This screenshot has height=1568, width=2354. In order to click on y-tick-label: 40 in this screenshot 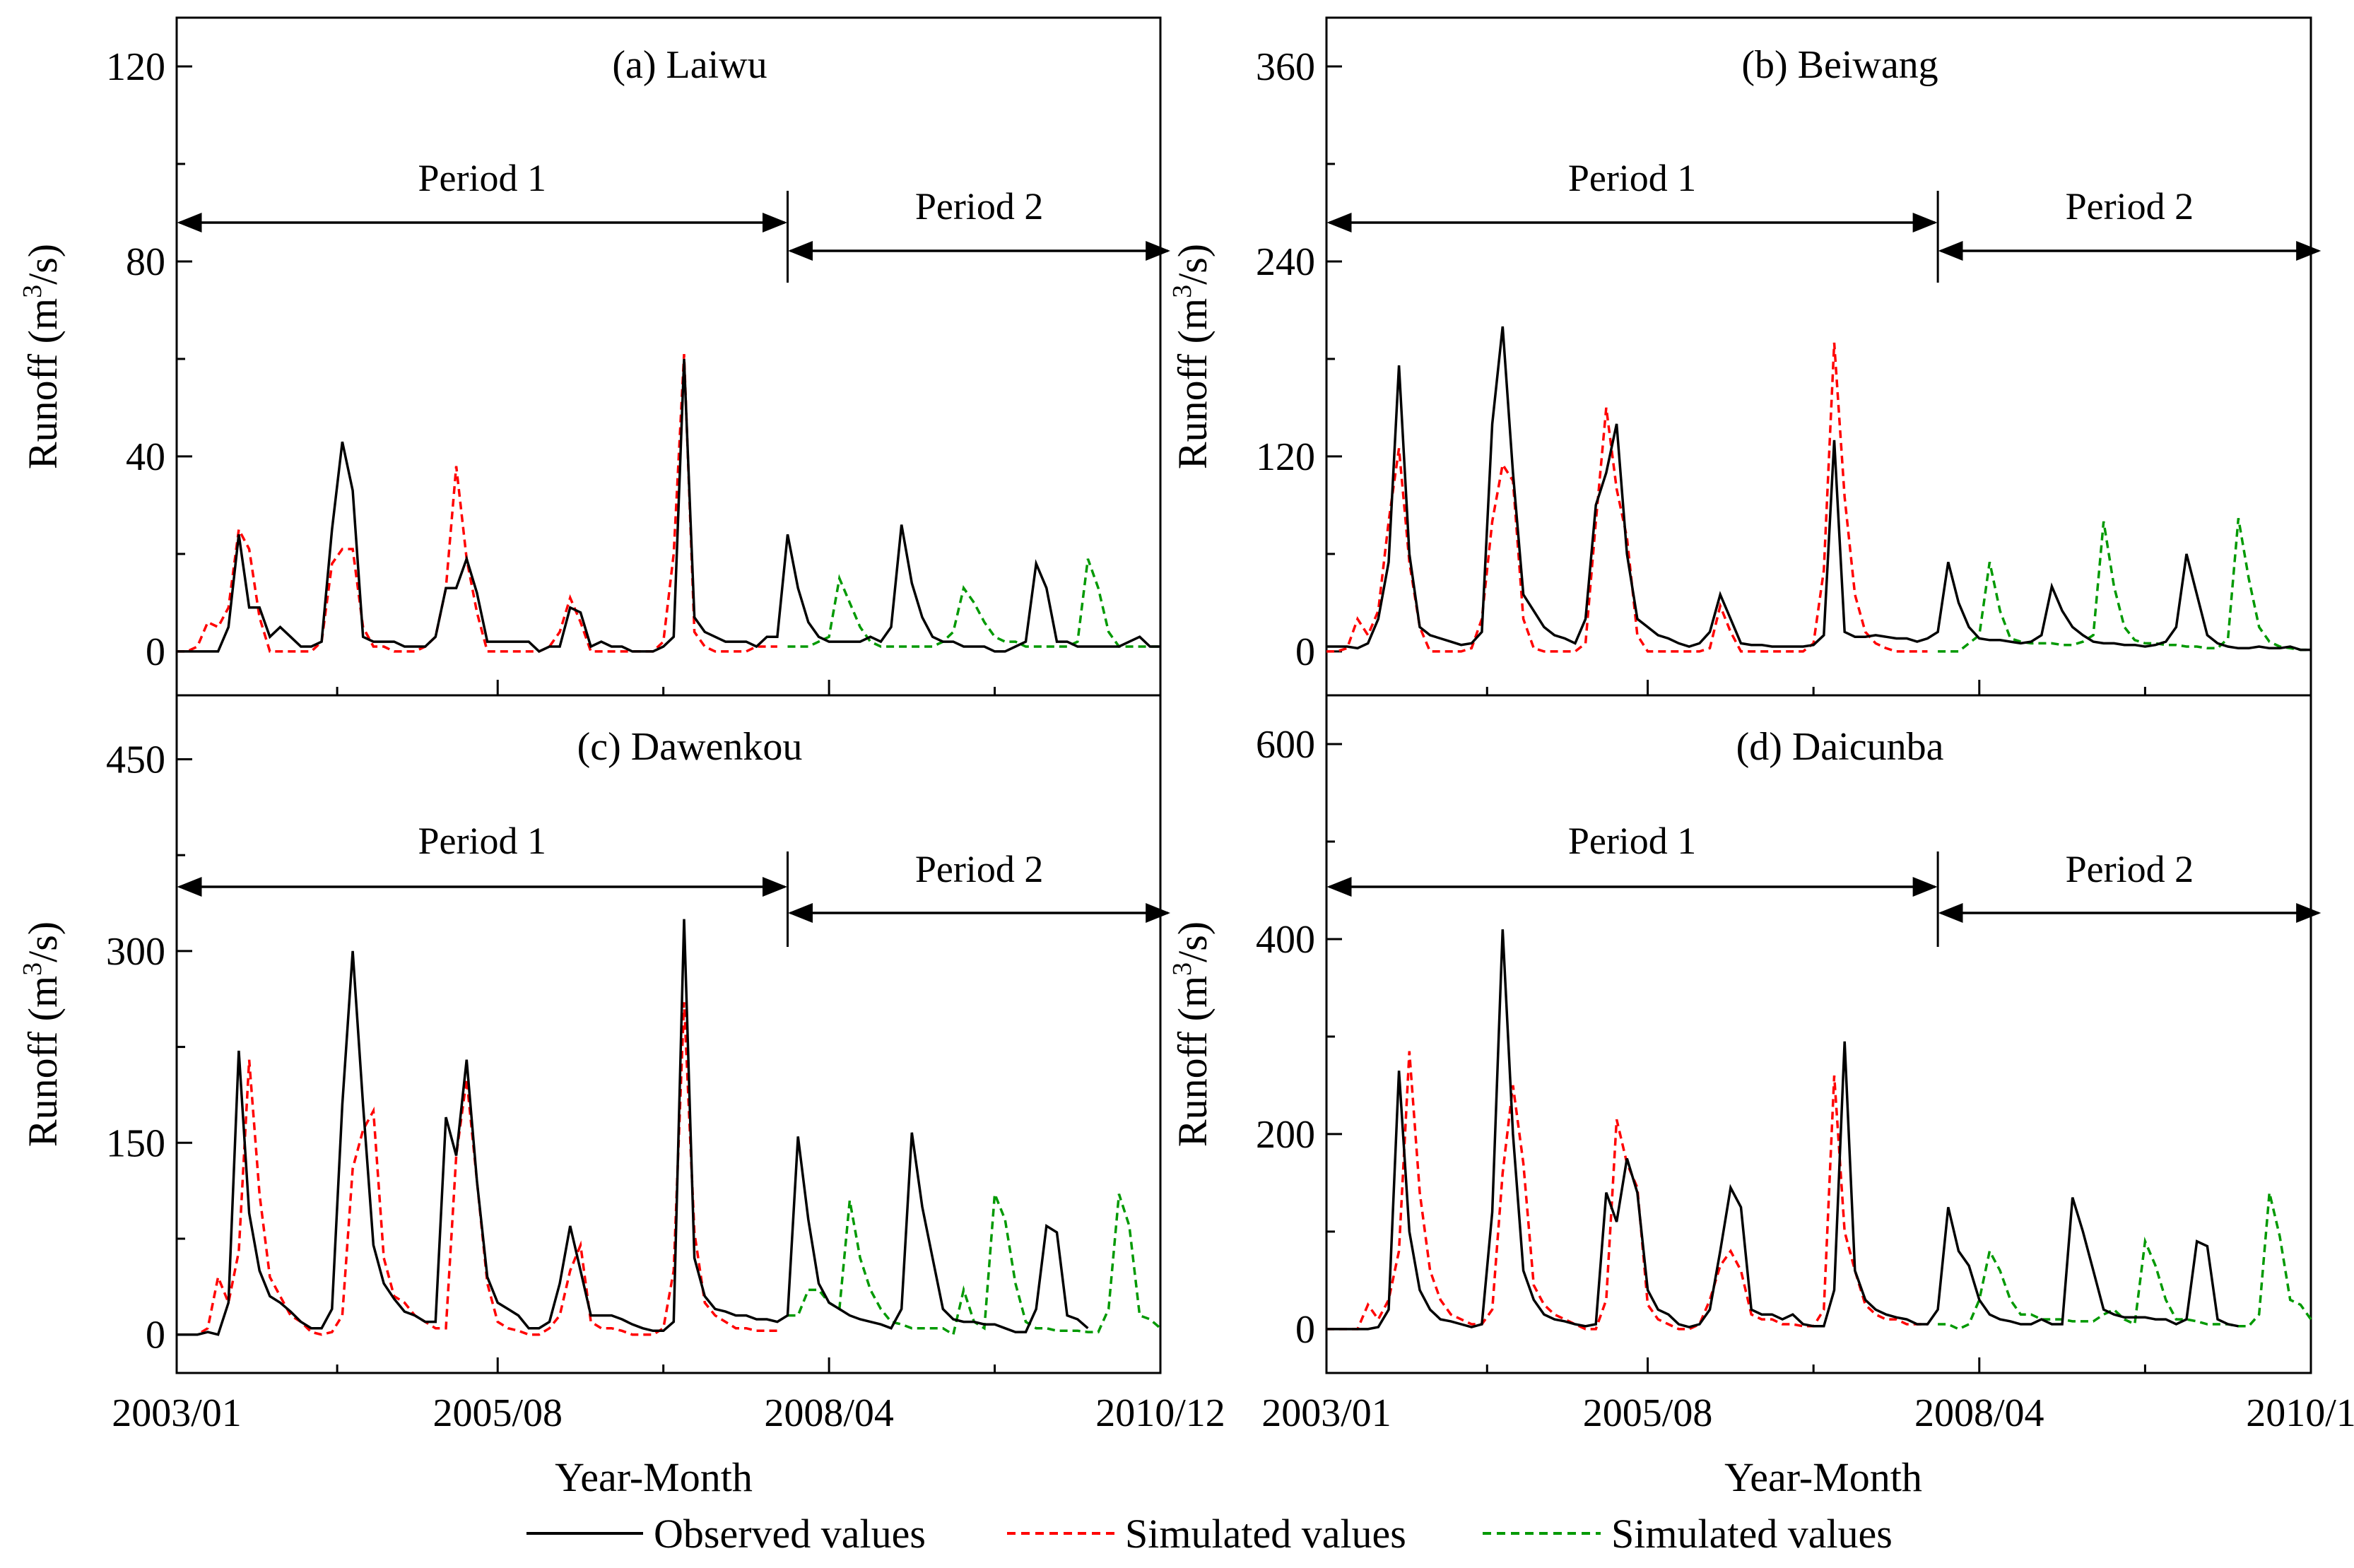, I will do `click(145, 457)`.